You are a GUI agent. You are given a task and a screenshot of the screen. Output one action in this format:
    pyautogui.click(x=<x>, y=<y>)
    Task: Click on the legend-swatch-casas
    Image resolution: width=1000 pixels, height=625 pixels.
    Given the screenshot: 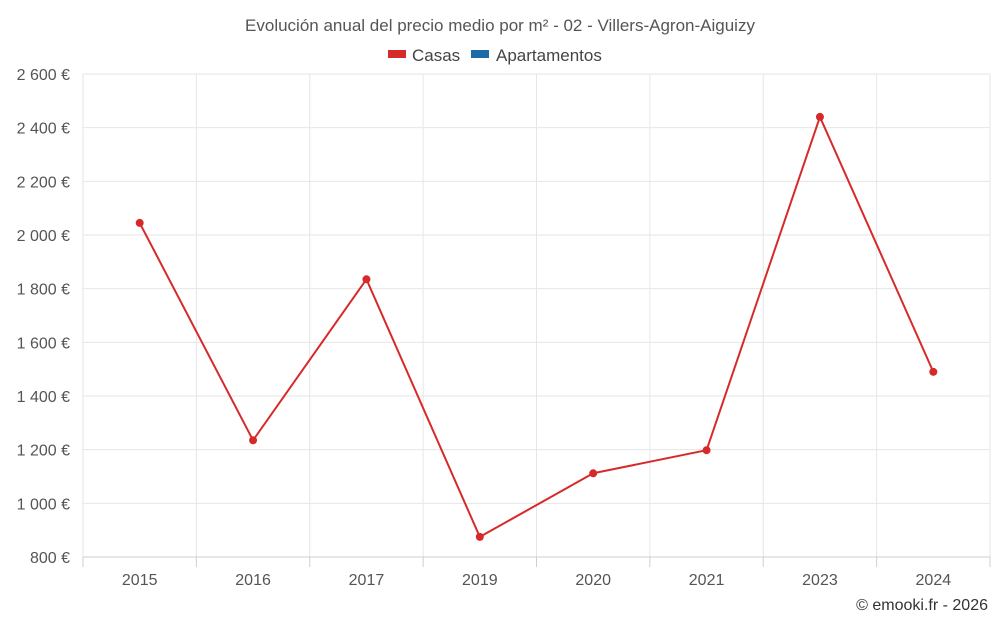 What is the action you would take?
    pyautogui.click(x=397, y=54)
    